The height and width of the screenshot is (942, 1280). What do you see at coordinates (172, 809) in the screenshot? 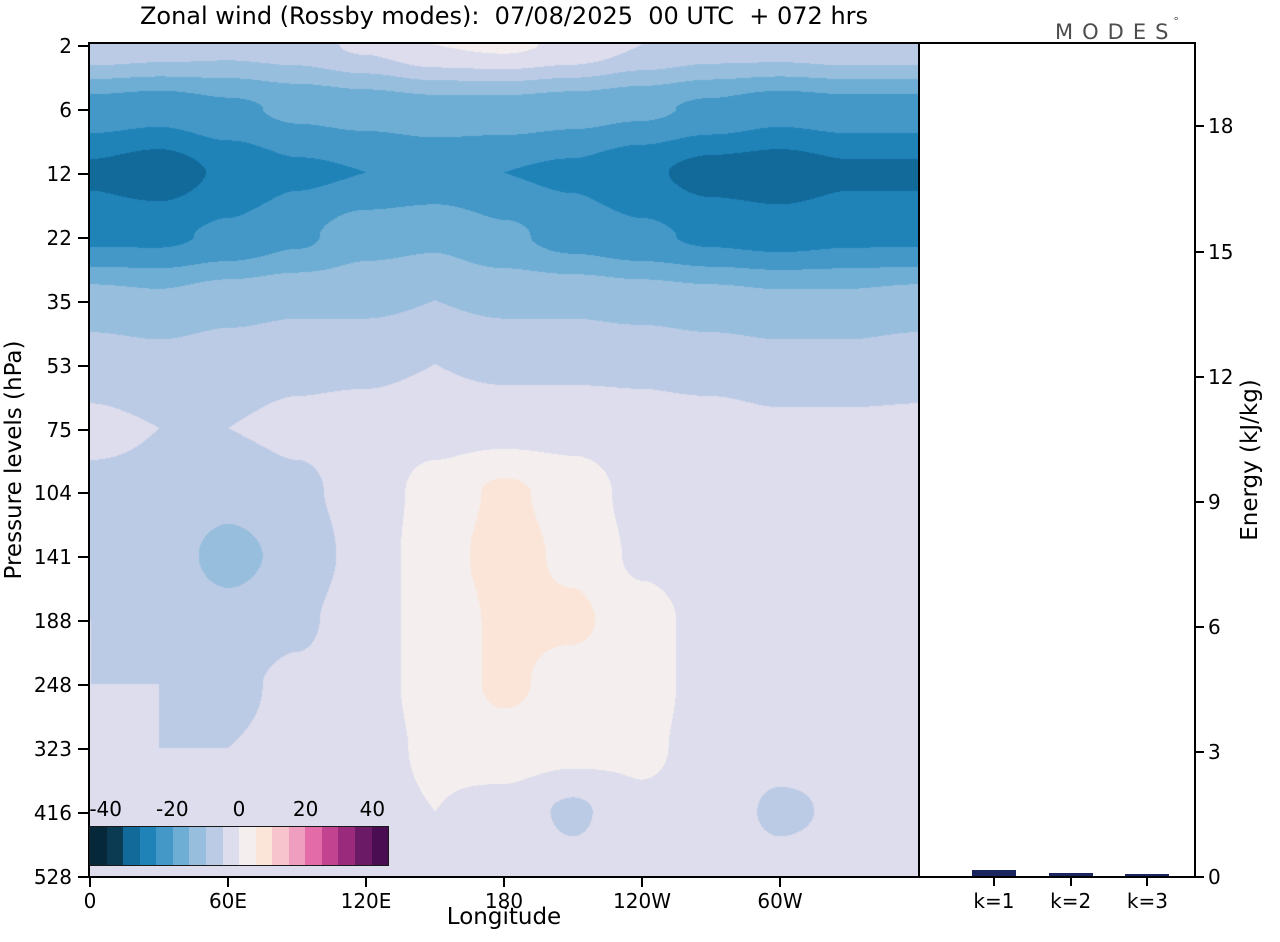
I see `colorbar-tick-label: -20` at bounding box center [172, 809].